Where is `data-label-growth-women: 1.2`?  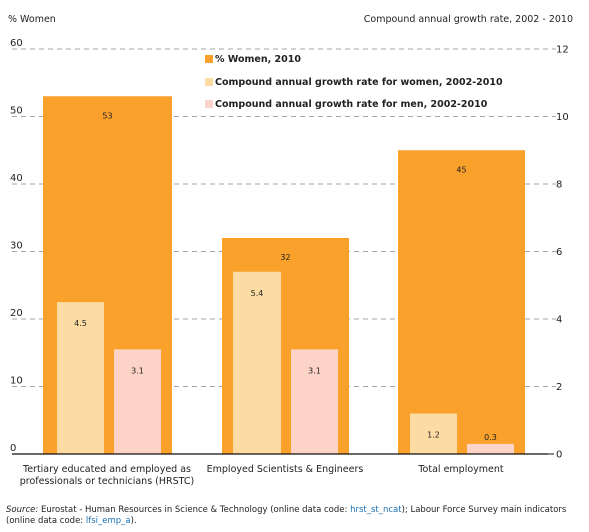 data-label-growth-women: 1.2 is located at coordinates (433, 435).